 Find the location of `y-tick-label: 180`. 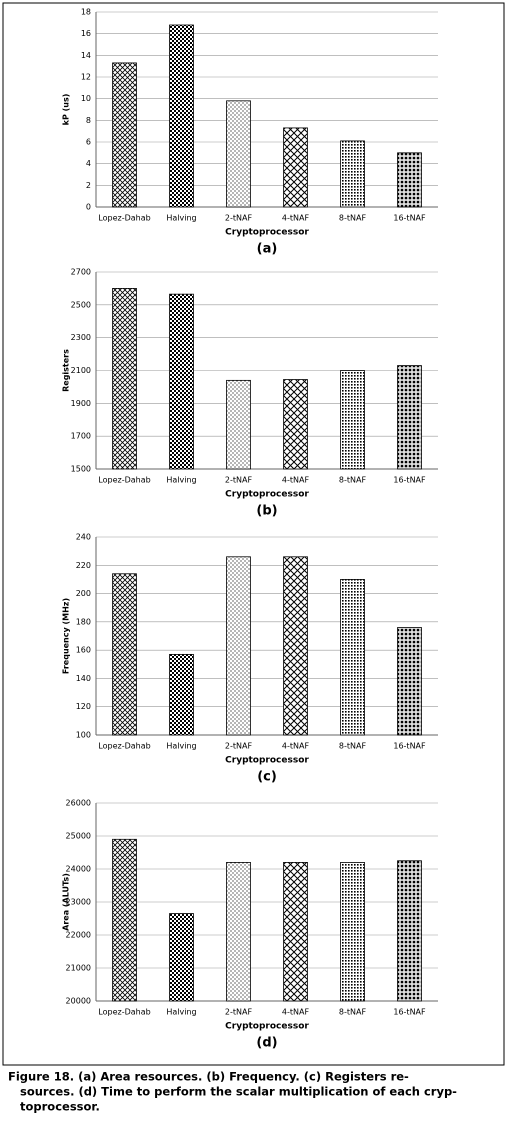

y-tick-label: 180 is located at coordinates (83, 621).